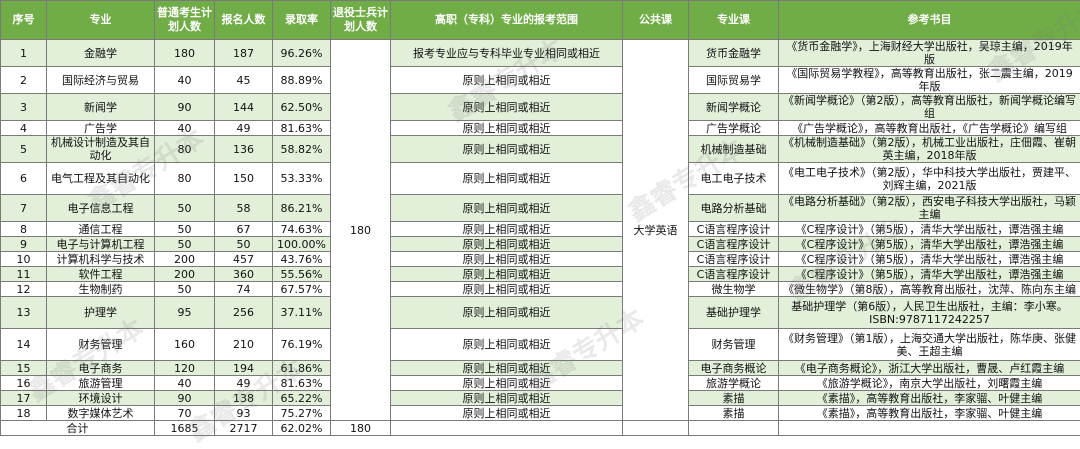 This screenshot has height=449, width=1080. I want to click on row-major: 广告学, so click(101, 128).